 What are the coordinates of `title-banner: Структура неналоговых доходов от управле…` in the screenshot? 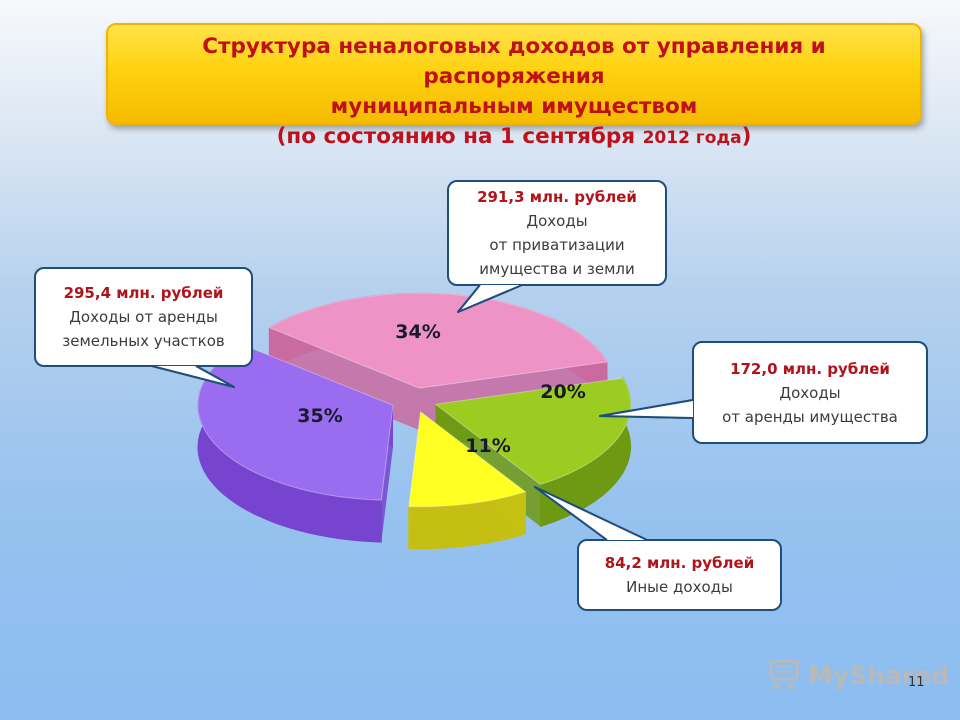 It's located at (514, 86).